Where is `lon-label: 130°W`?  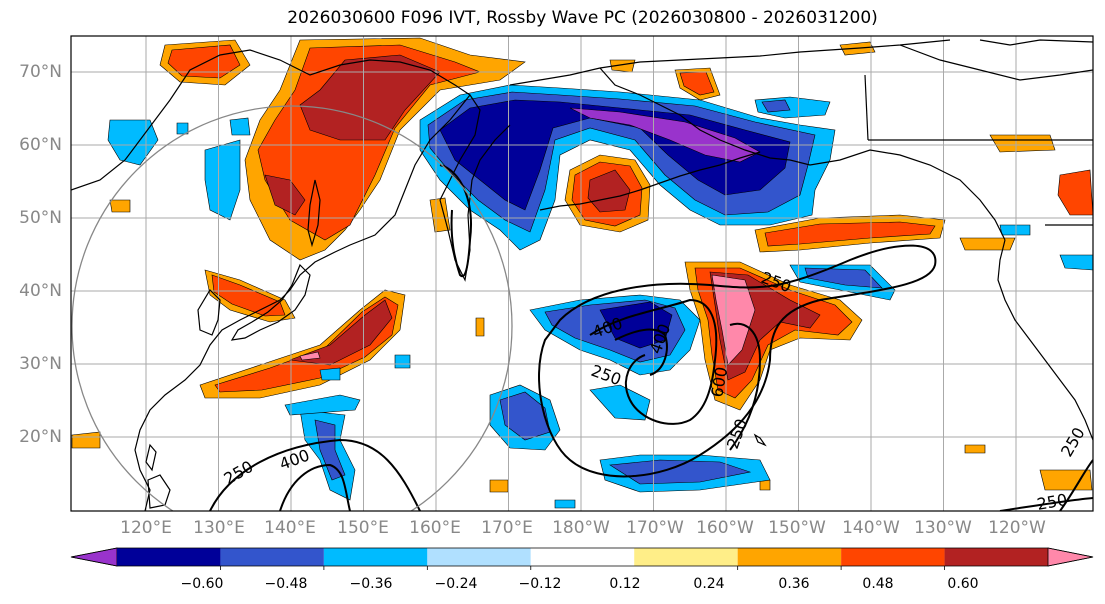 lon-label: 130°W is located at coordinates (943, 528).